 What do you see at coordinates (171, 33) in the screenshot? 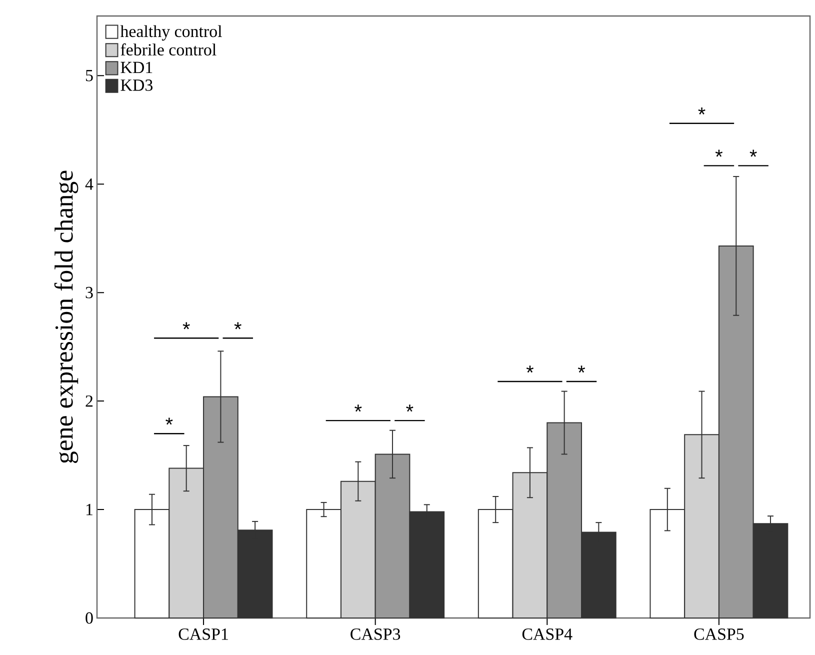
I see `legend-label: healthy control` at bounding box center [171, 33].